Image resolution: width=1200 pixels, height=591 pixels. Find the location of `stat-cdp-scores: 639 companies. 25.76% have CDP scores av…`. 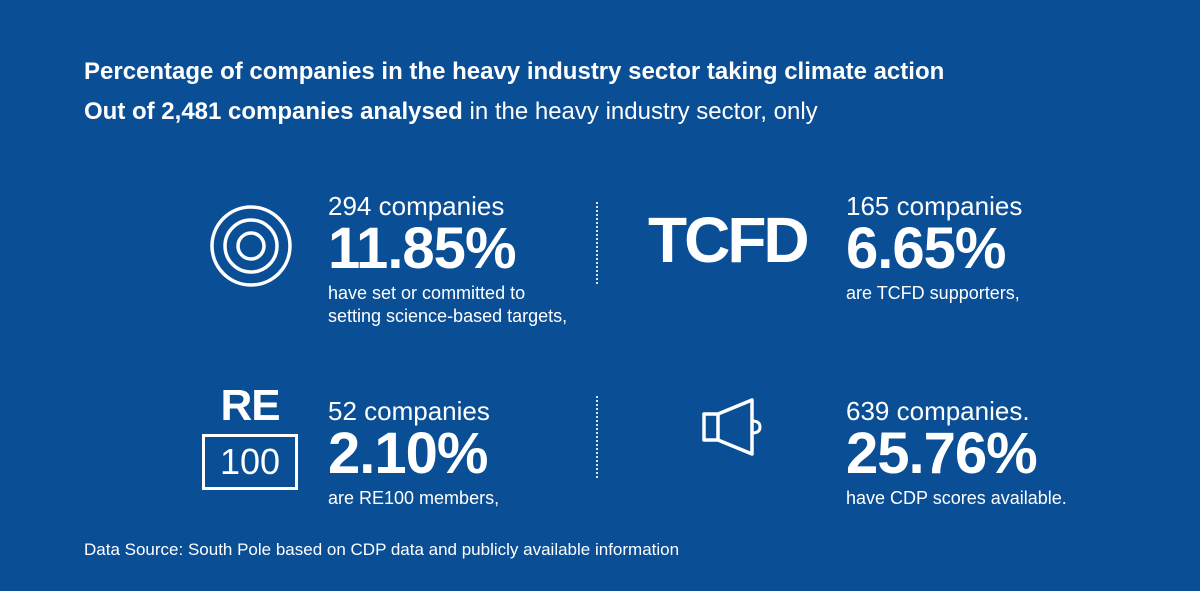

stat-cdp-scores: 639 companies. 25.76% have CDP scores av… is located at coordinates (996, 453).